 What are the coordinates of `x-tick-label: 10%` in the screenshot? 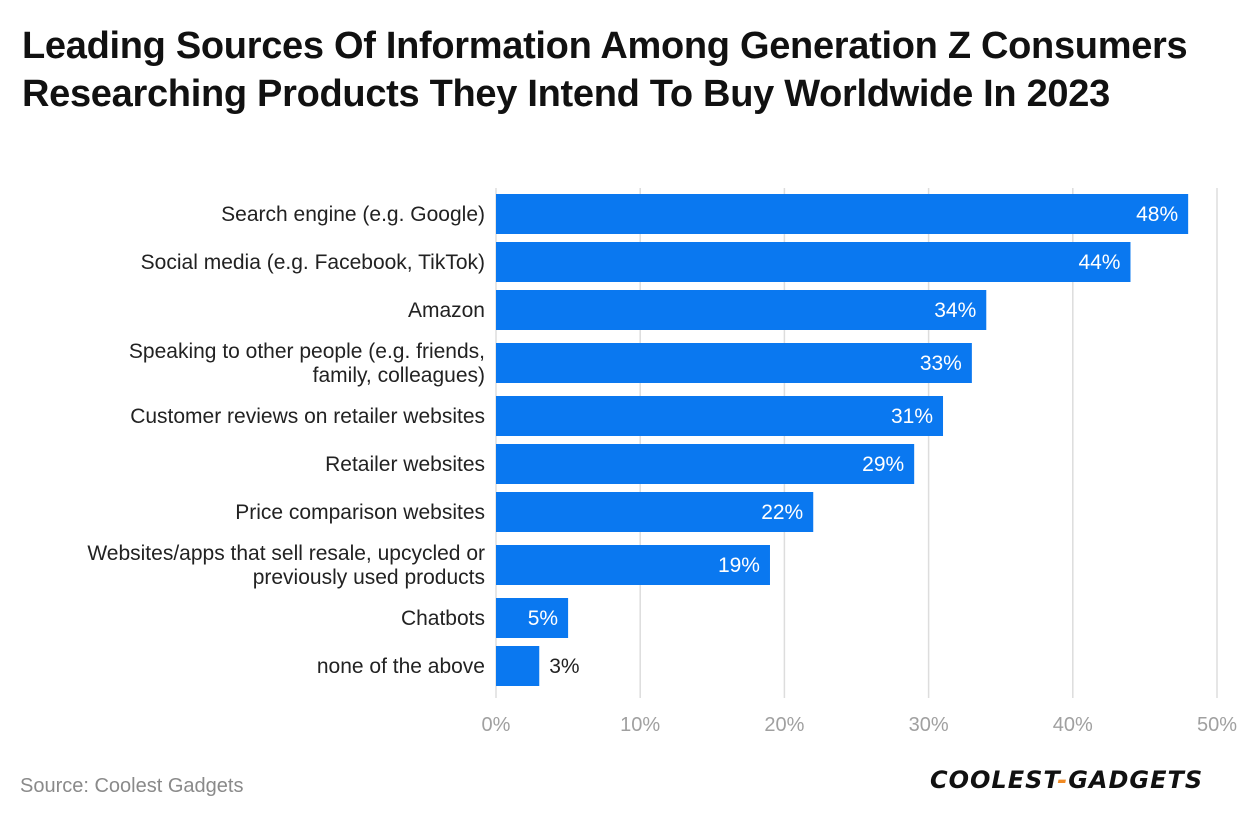 It's located at (640, 725).